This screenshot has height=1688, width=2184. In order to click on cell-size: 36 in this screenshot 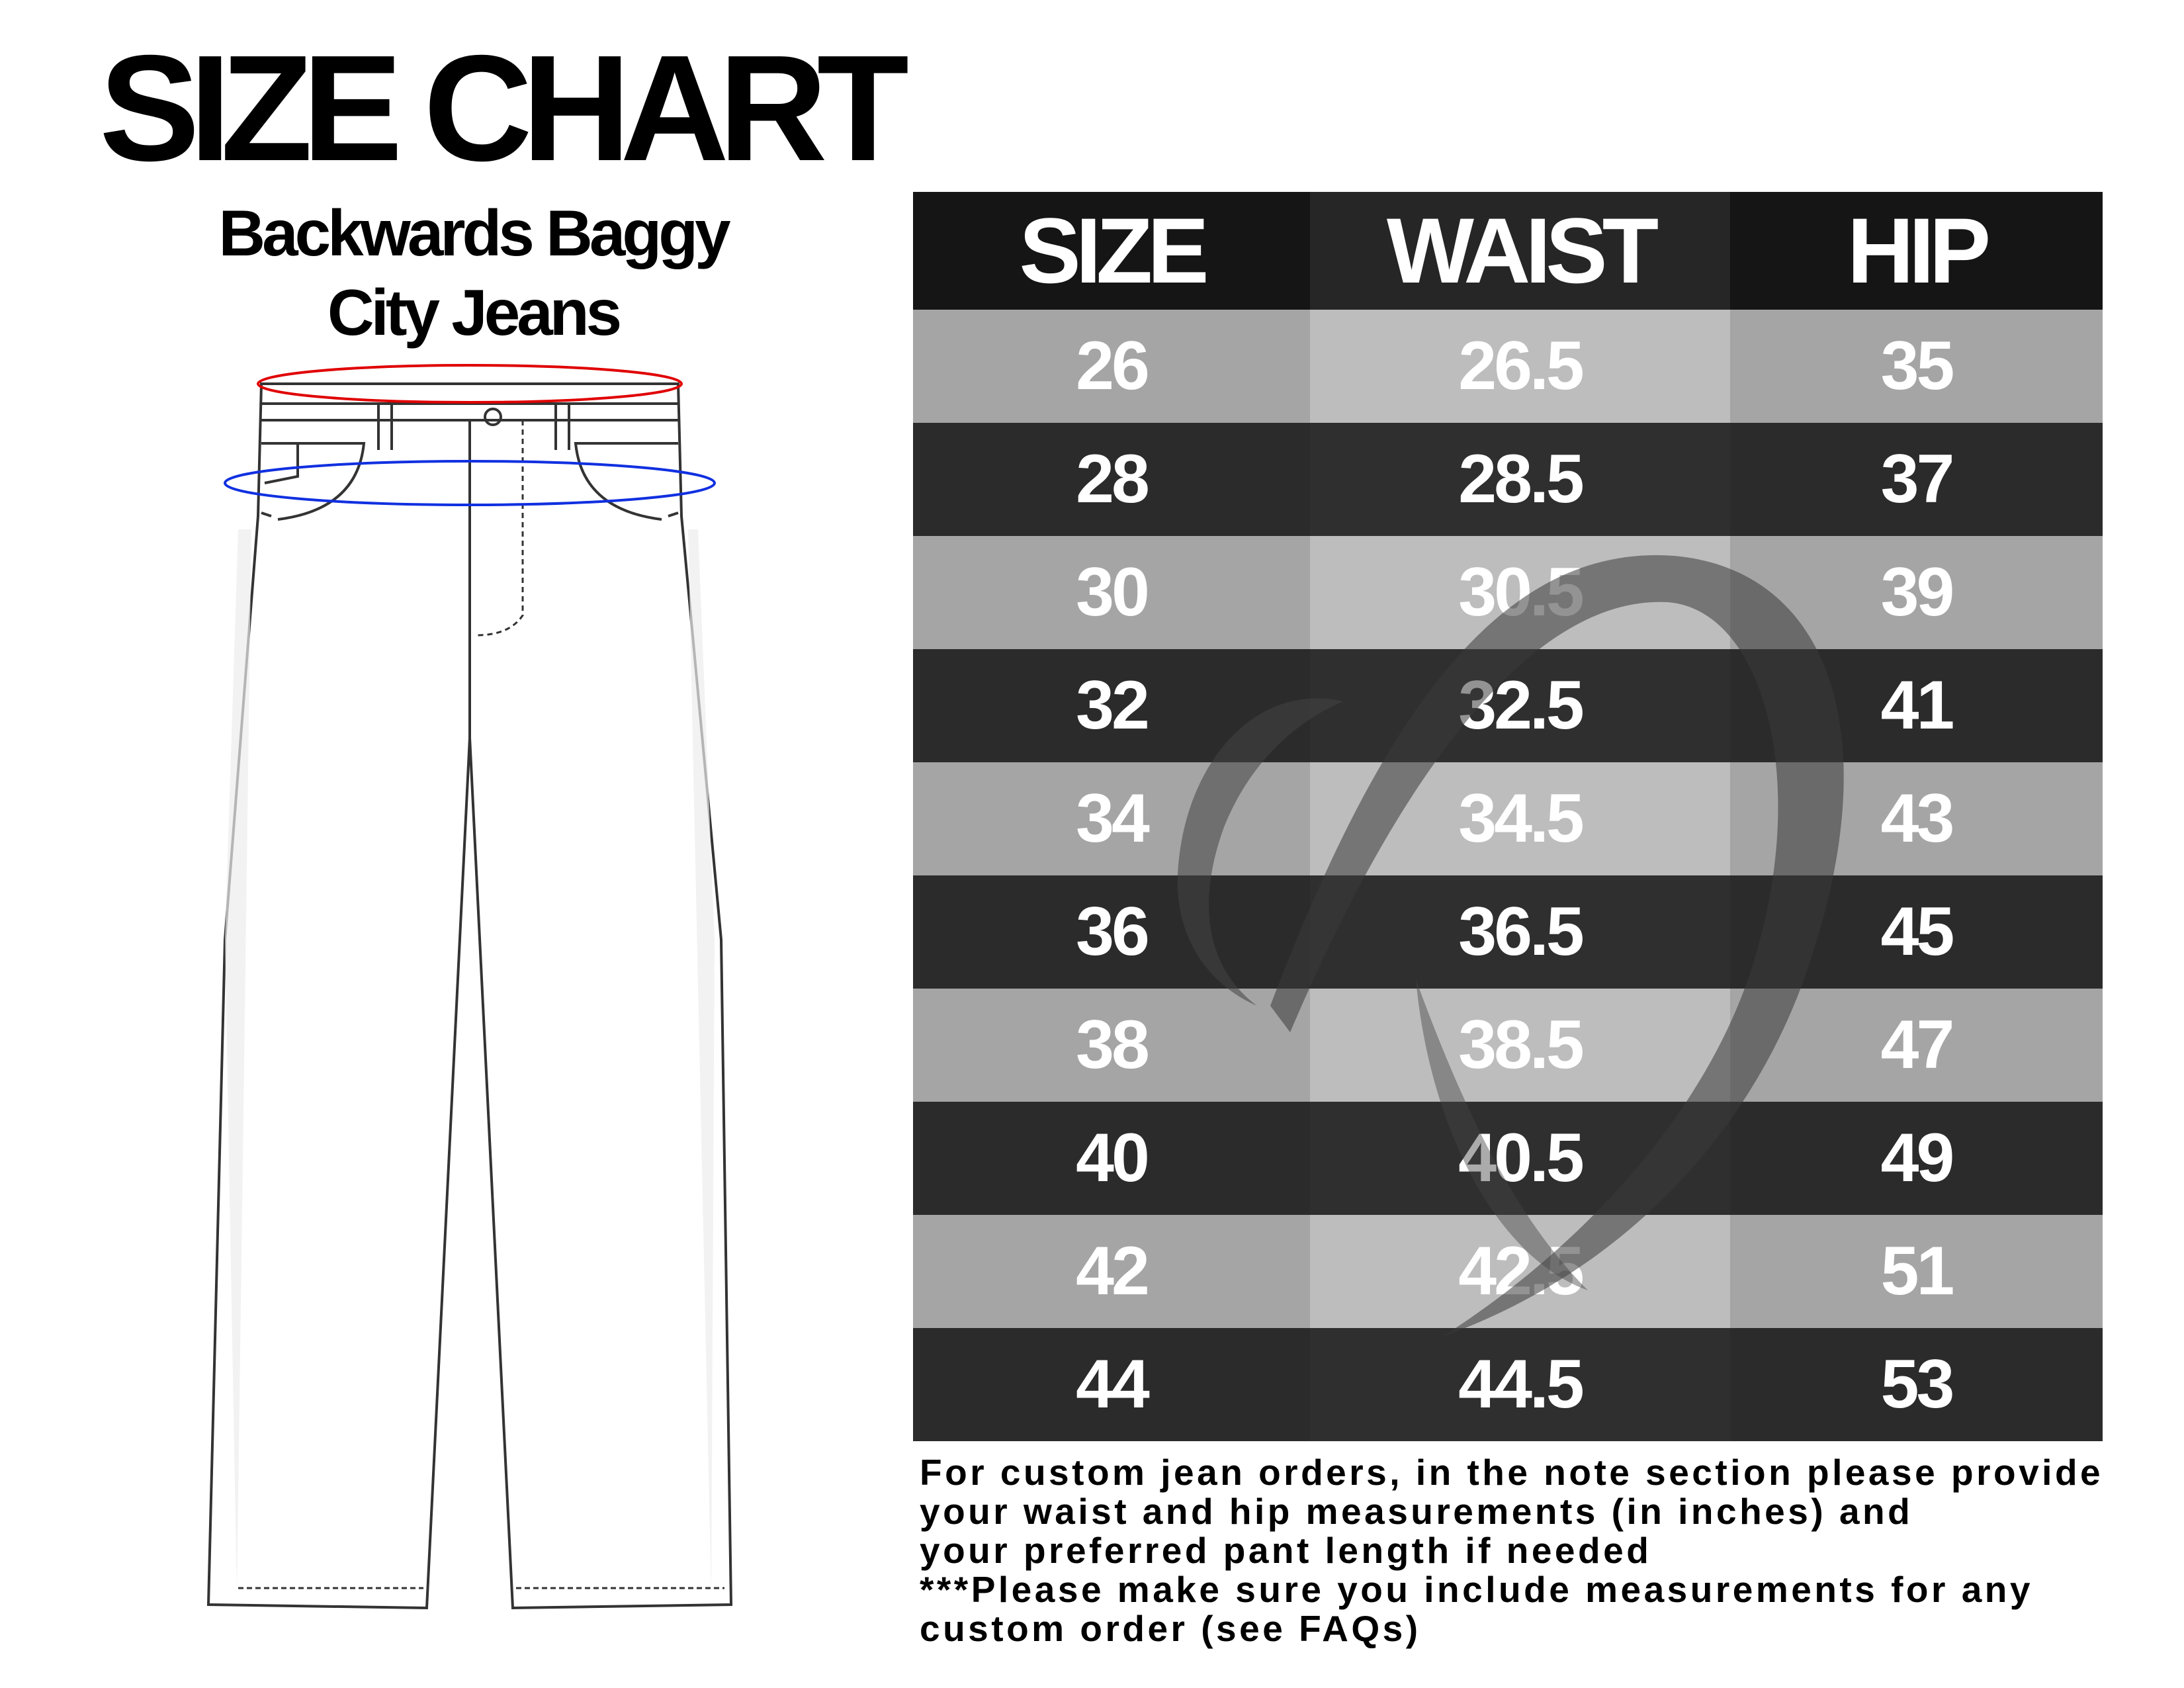, I will do `click(1111, 932)`.